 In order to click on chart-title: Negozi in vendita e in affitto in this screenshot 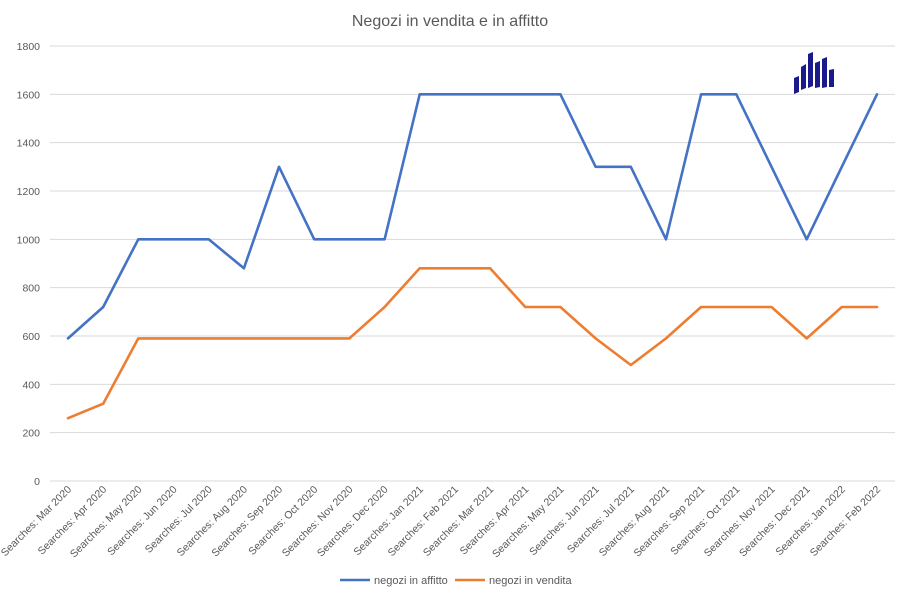, I will do `click(450, 21)`.